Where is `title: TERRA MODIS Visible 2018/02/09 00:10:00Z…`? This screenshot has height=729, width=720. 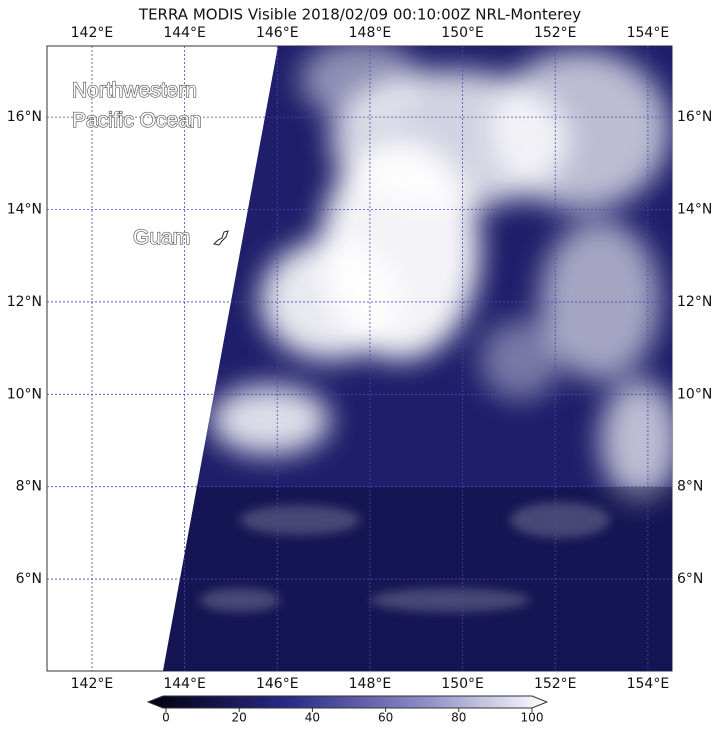 title: TERRA MODIS Visible 2018/02/09 00:10:00Z… is located at coordinates (359, 15).